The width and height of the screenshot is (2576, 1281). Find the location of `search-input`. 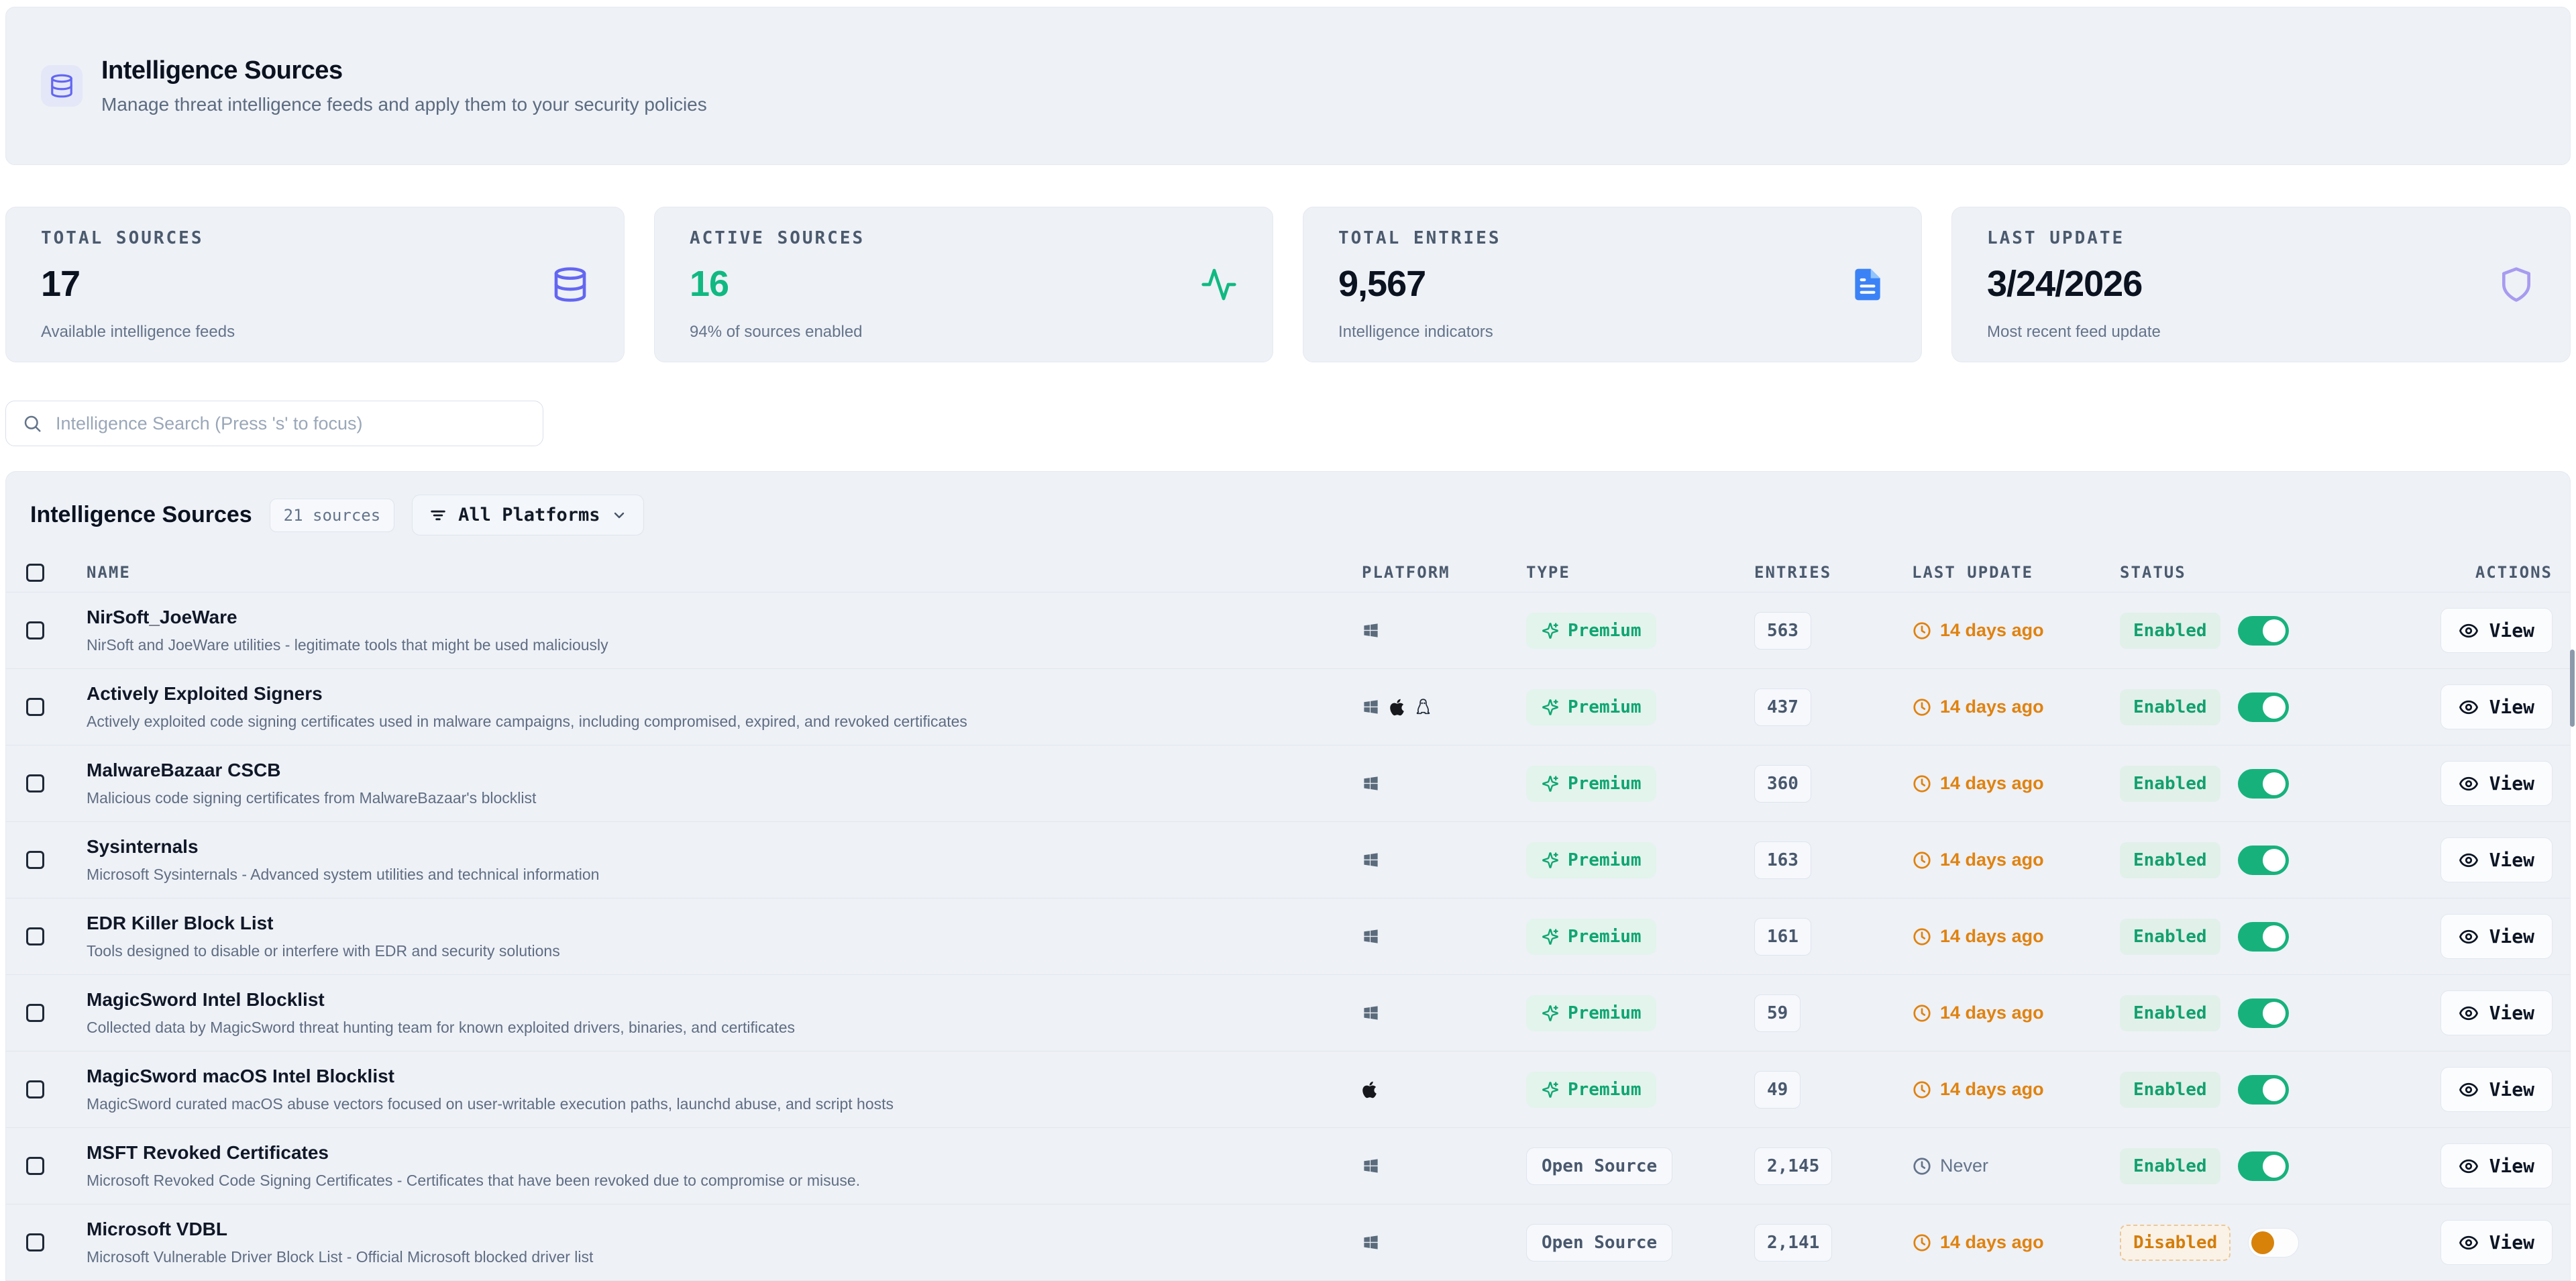

search-input is located at coordinates (290, 424).